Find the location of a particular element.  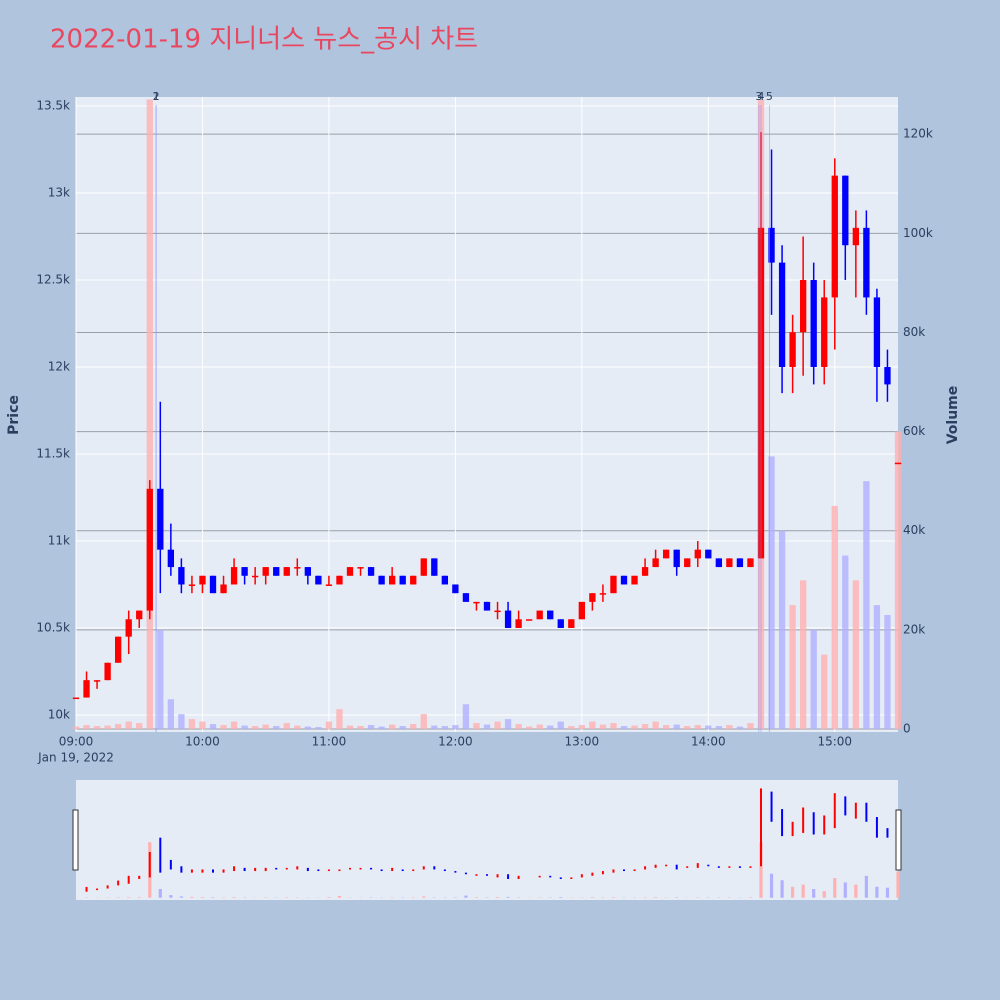

y-tick-label: 11.5k is located at coordinates (53, 453).